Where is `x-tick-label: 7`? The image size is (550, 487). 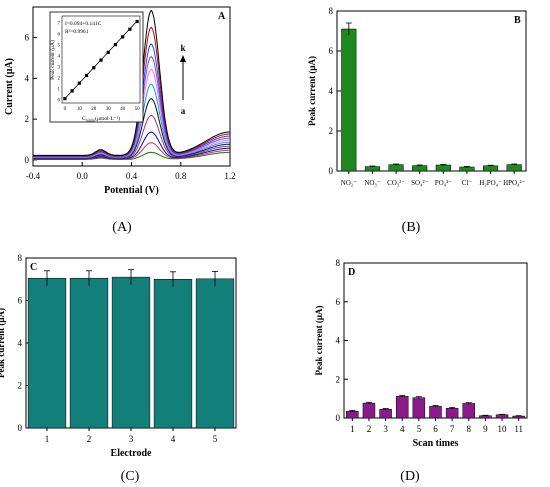 x-tick-label: 7 is located at coordinates (452, 429).